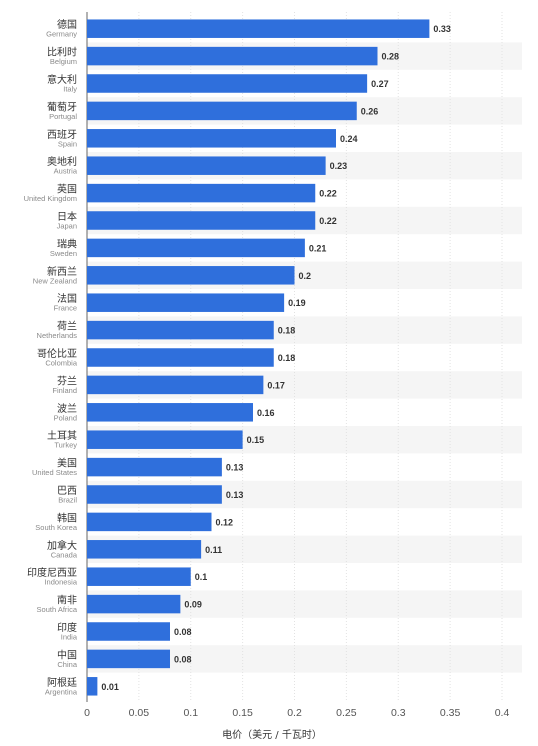 Image resolution: width=538 pixels, height=746 pixels. I want to click on category-label-cn: 奥地利, so click(62, 161).